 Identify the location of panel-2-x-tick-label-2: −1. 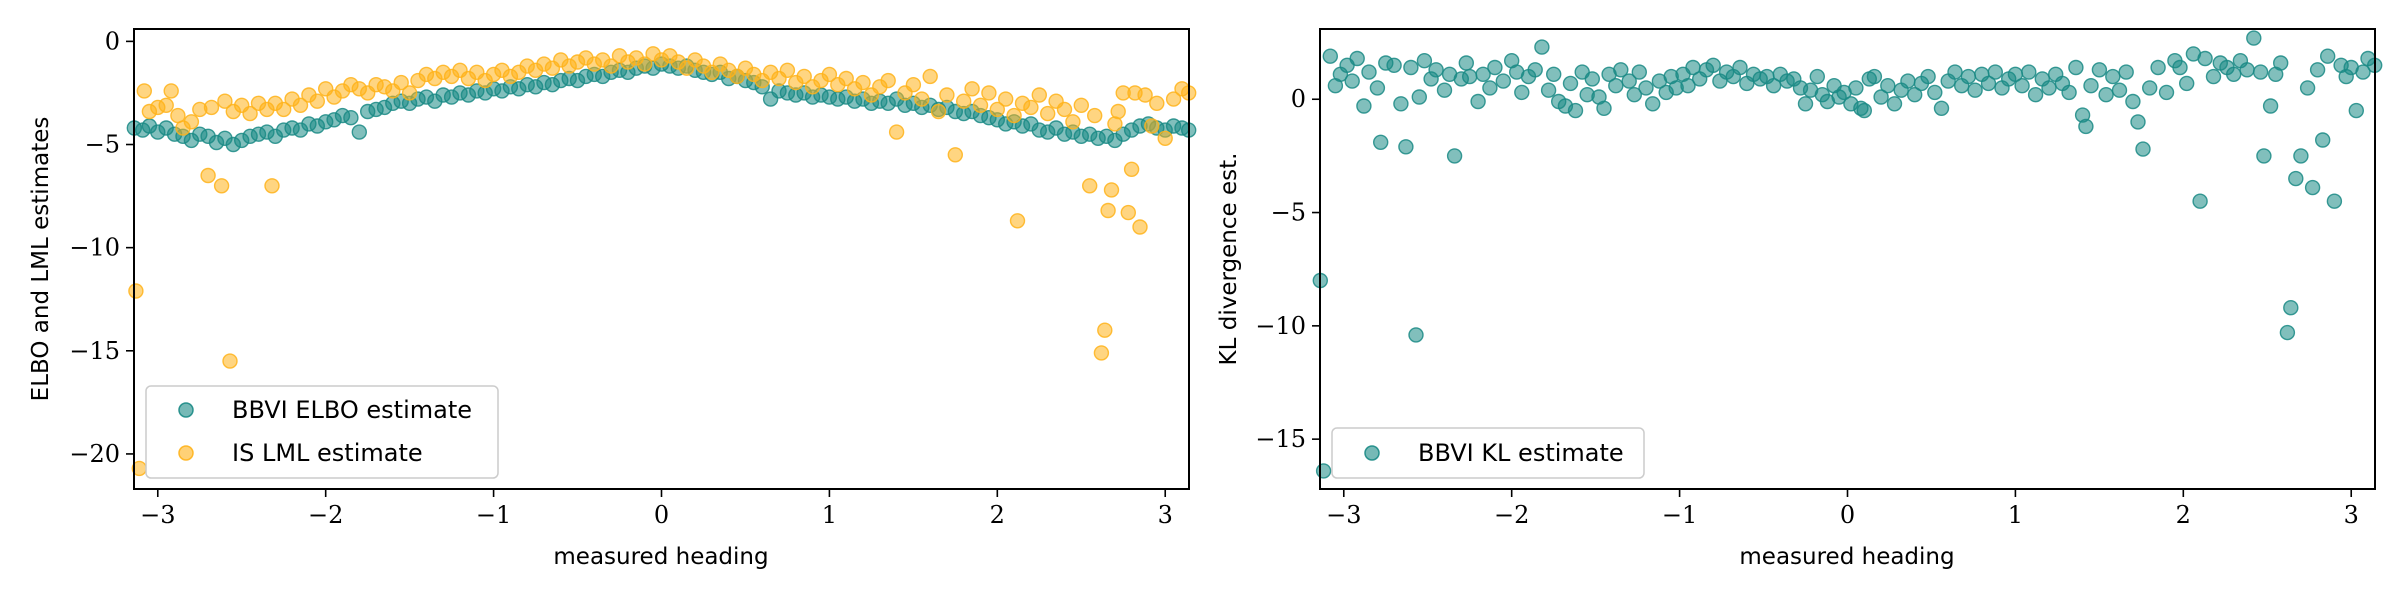
(1679, 515).